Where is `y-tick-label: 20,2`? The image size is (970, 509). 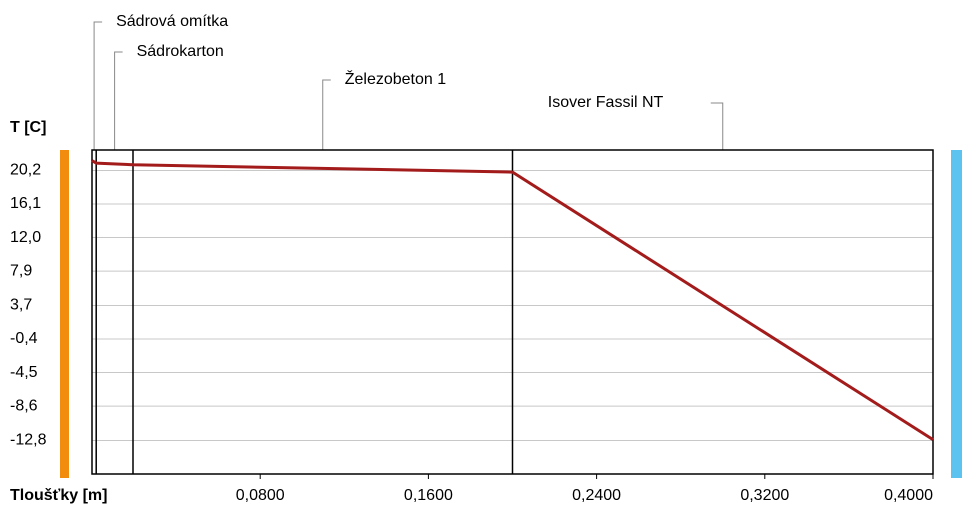 y-tick-label: 20,2 is located at coordinates (25, 170).